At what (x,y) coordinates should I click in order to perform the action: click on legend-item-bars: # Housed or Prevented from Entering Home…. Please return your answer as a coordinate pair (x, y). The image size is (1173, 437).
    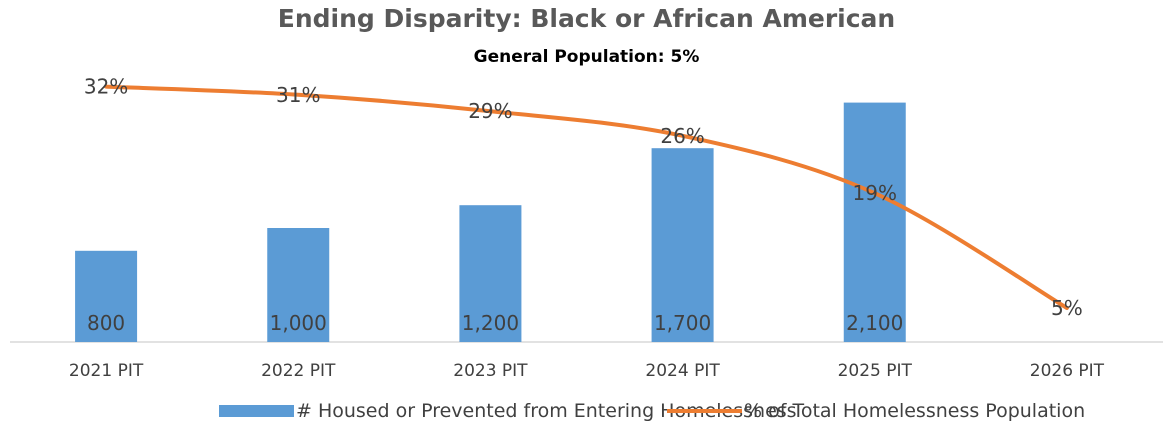
    Looking at the image, I should click on (508, 411).